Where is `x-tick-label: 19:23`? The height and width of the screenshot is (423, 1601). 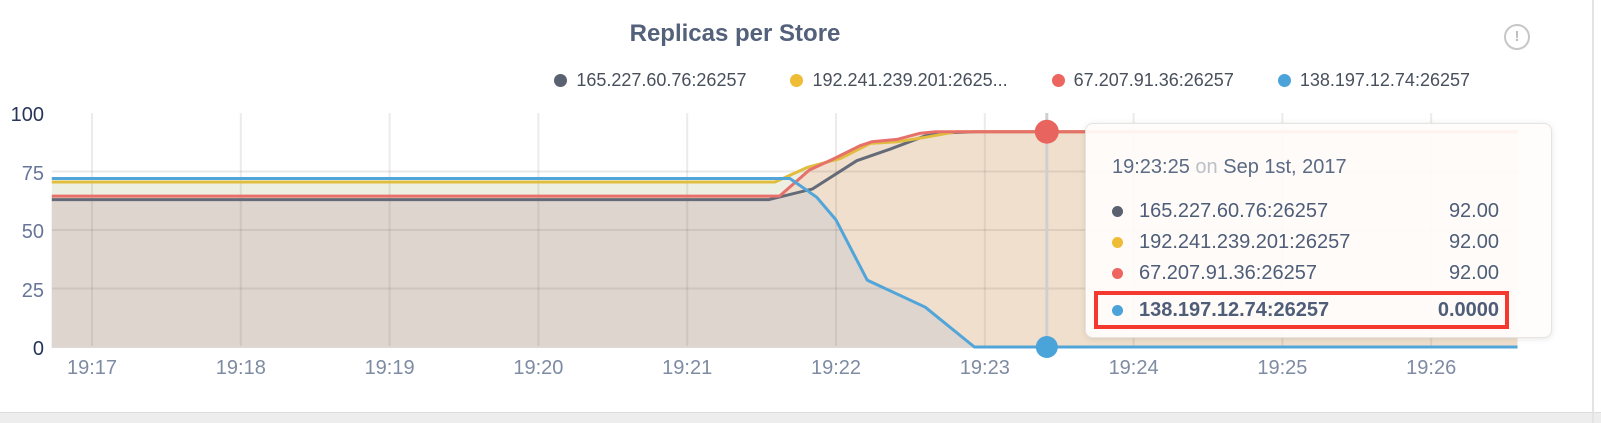 x-tick-label: 19:23 is located at coordinates (984, 368).